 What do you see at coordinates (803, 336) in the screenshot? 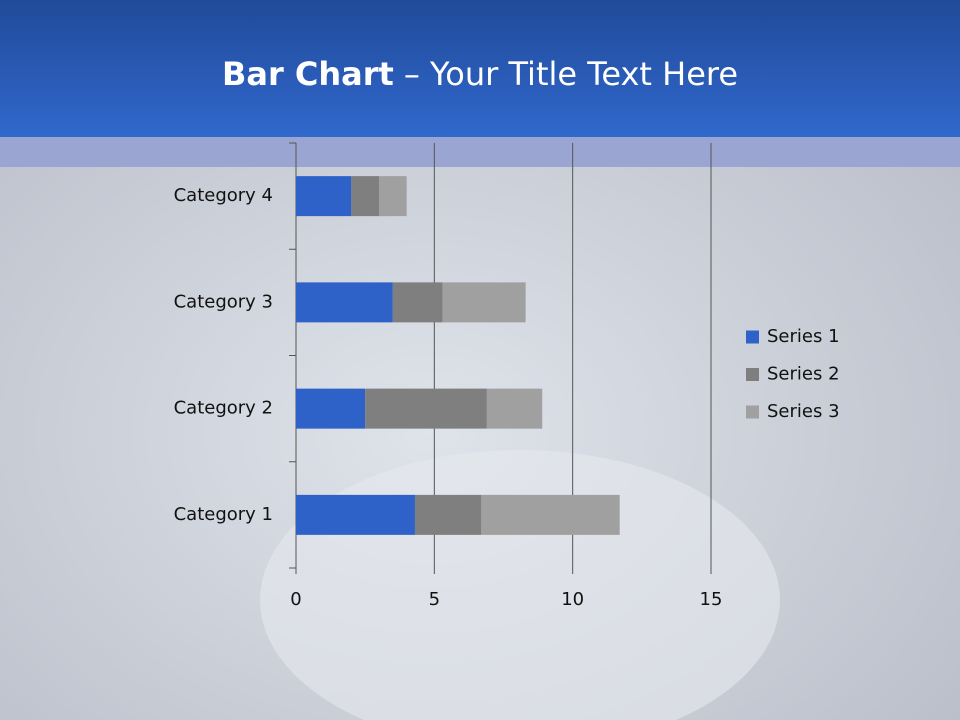
I see `legend-label: Series 1` at bounding box center [803, 336].